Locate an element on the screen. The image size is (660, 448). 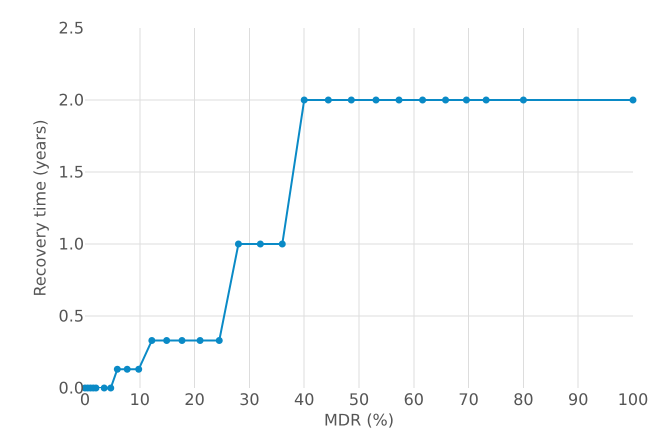
x-axis-title: MDR (%) is located at coordinates (359, 420).